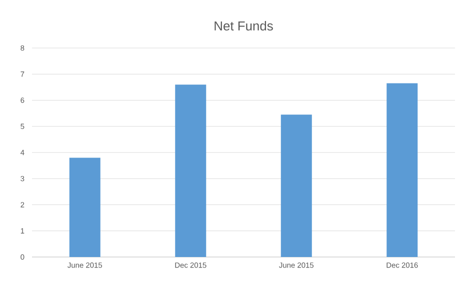  Describe the element at coordinates (243, 25) in the screenshot. I see `chart-title: Net Funds` at that location.